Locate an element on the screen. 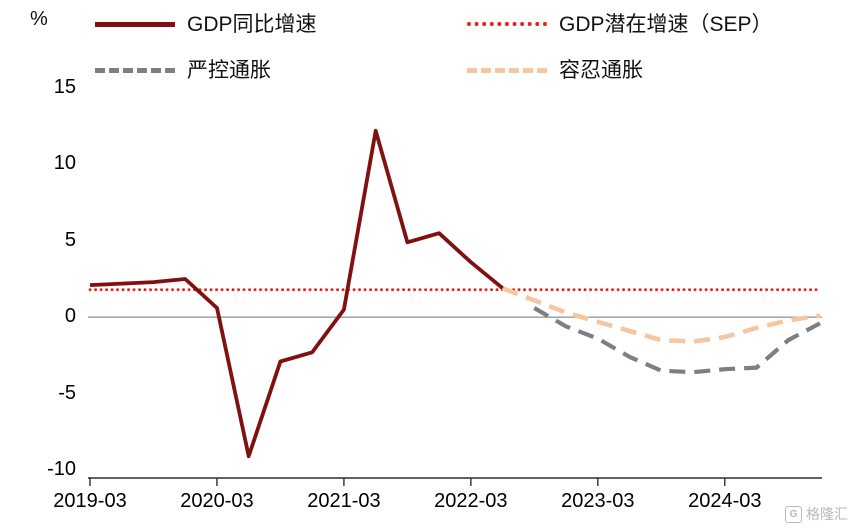 The image size is (856, 530). legend-label: 容忍通胀 is located at coordinates (601, 70).